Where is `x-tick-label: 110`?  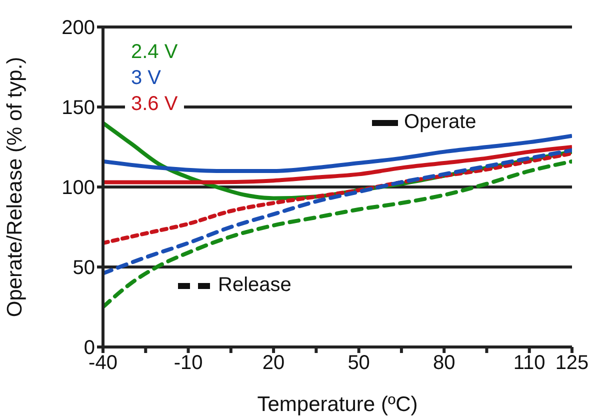
x-tick-label: 110 is located at coordinates (529, 363).